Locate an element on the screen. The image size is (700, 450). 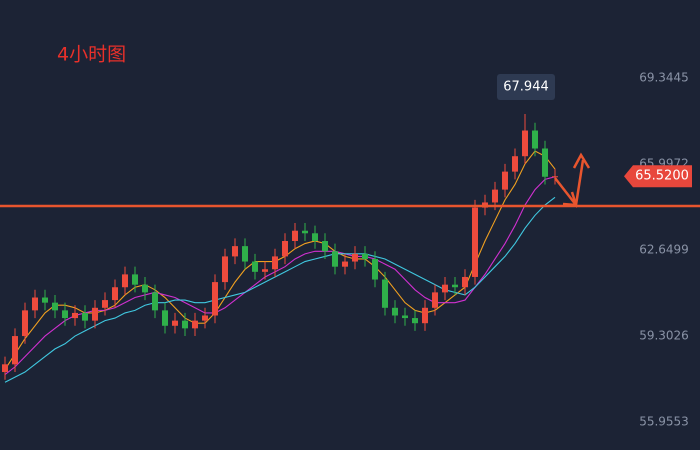
high-callout-box is located at coordinates (526, 86).